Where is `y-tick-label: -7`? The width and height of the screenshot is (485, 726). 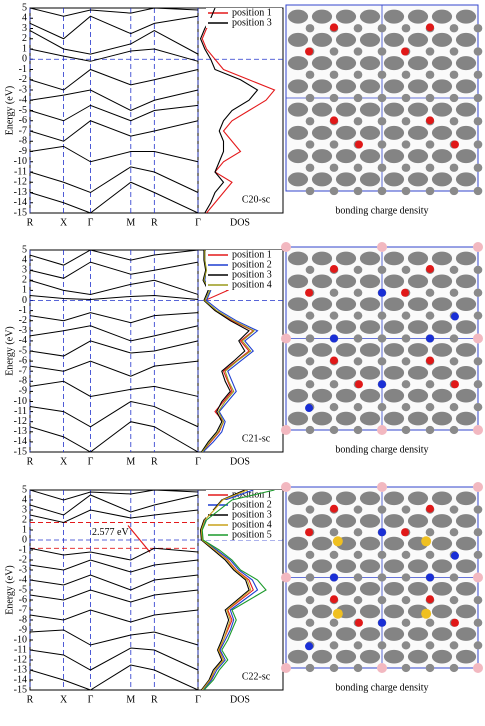 y-tick-label: -7 is located at coordinates (23, 370).